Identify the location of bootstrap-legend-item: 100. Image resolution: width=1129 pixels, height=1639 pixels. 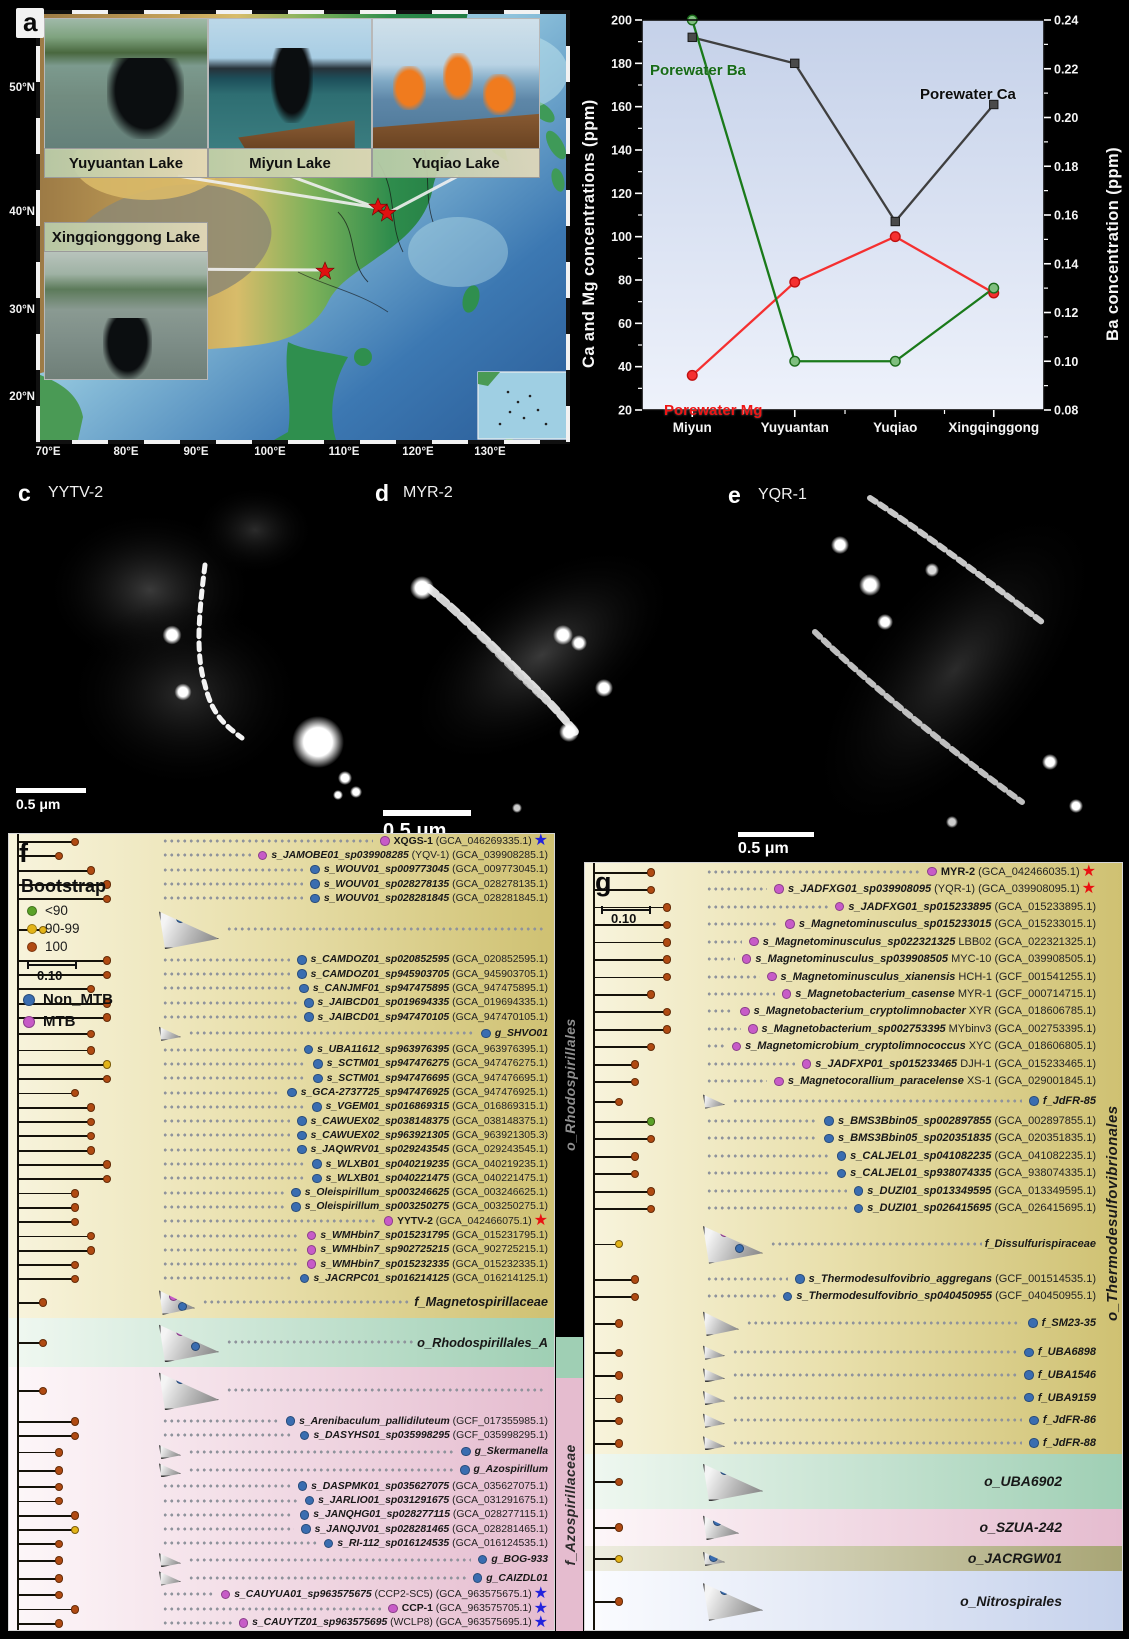
(96, 946).